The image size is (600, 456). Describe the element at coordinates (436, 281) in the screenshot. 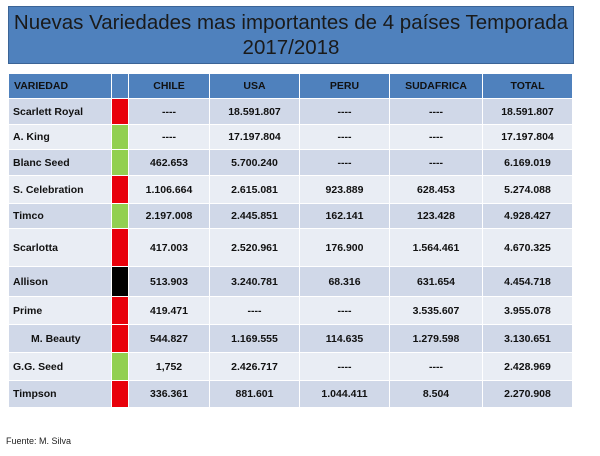

I see `cell-sudafrica: 631.654` at that location.